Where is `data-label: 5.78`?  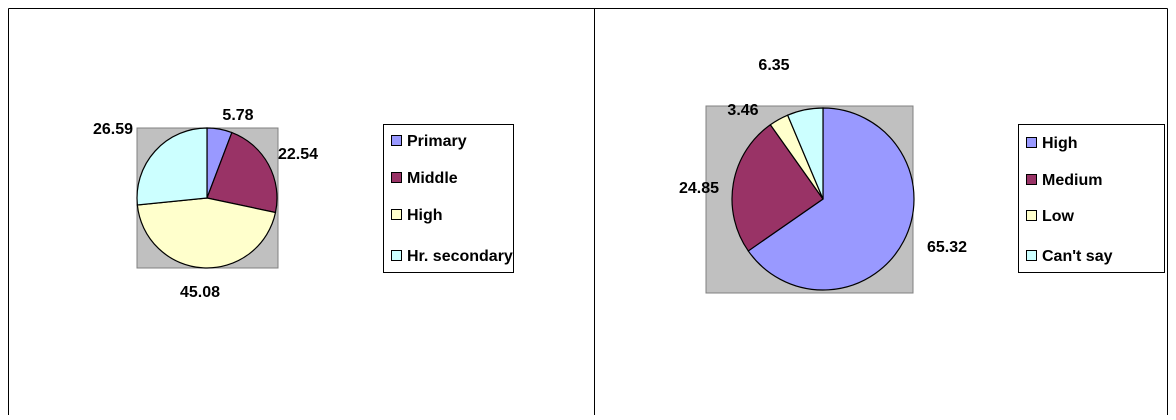
data-label: 5.78 is located at coordinates (237, 115).